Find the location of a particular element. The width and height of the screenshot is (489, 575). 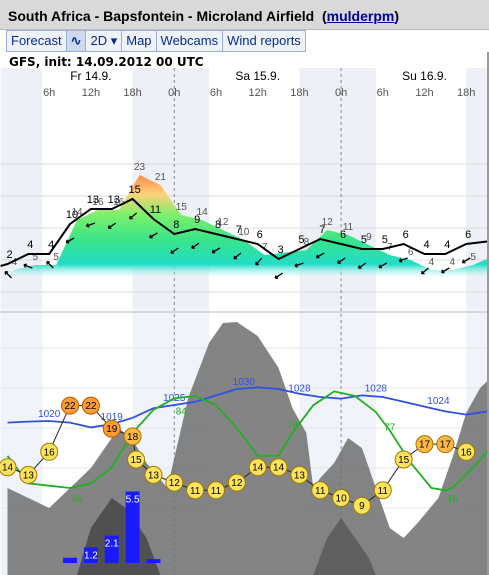

day-label: Su 16.9. is located at coordinates (424, 76).